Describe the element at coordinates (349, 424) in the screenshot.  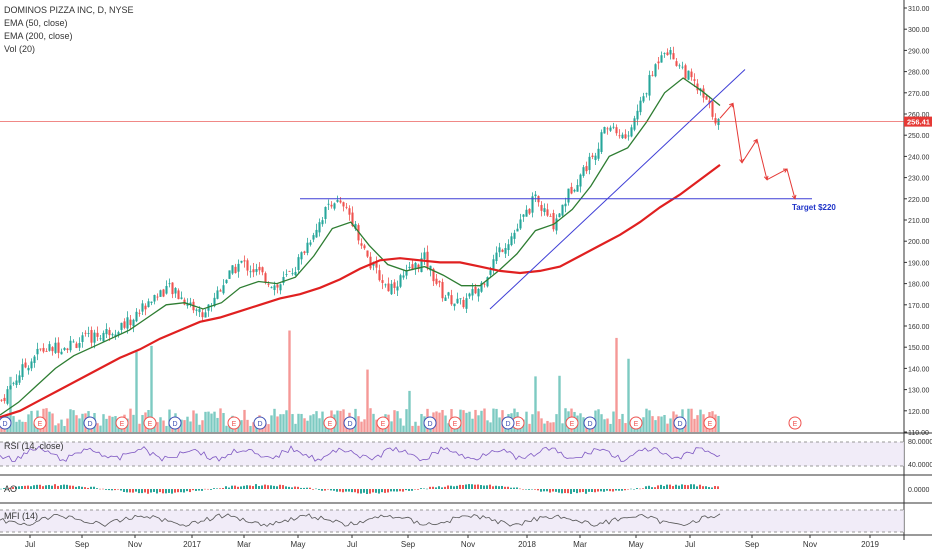
I see `dividend-marker-label: D` at that location.